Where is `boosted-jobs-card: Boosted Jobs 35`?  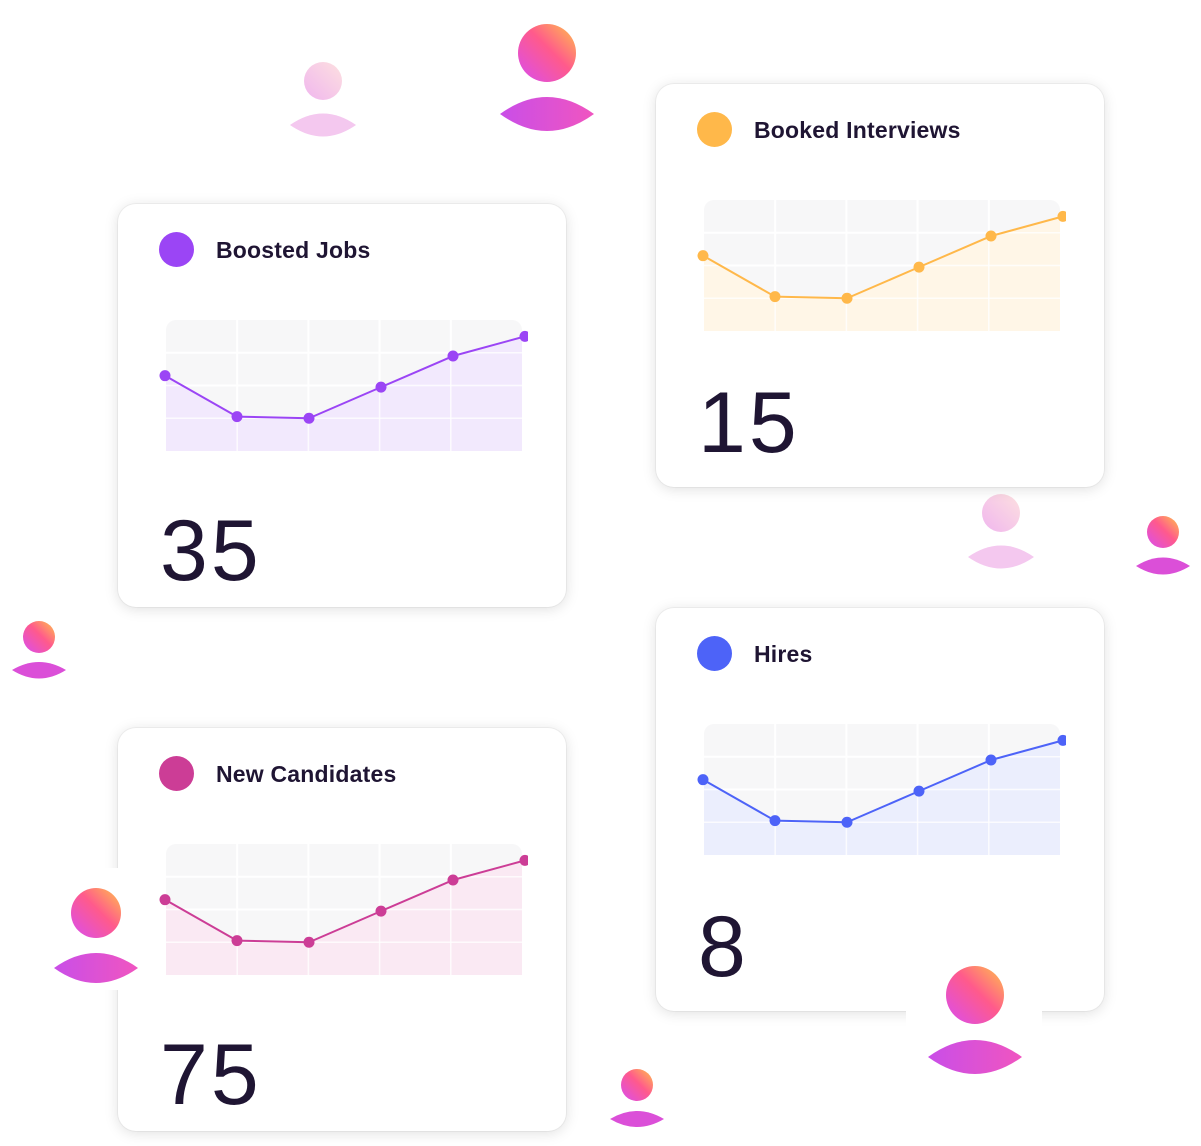
boosted-jobs-card: Boosted Jobs 35 is located at coordinates (342, 405).